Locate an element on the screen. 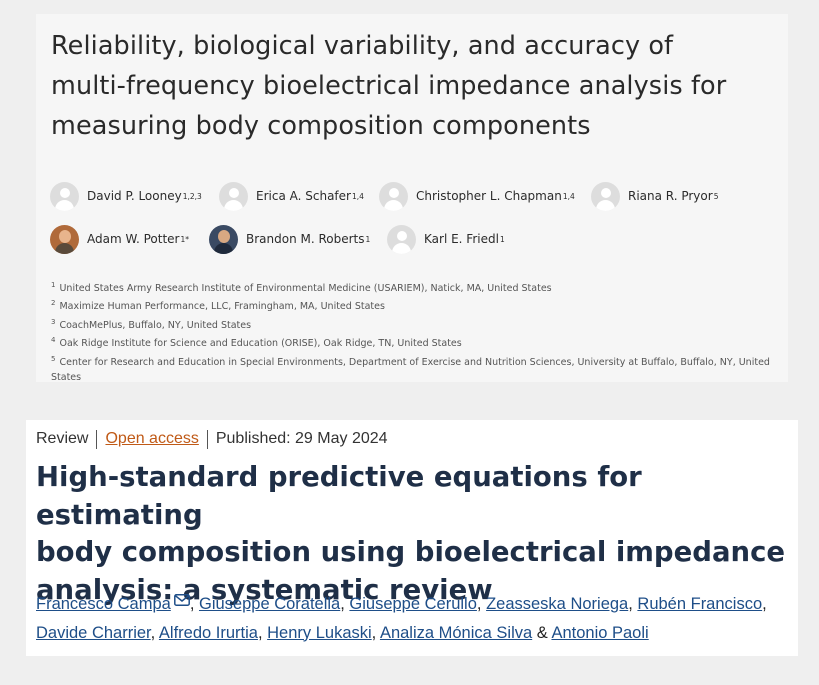 Image resolution: width=819 pixels, height=685 pixels. affiliation-number: 5 is located at coordinates (53, 358).